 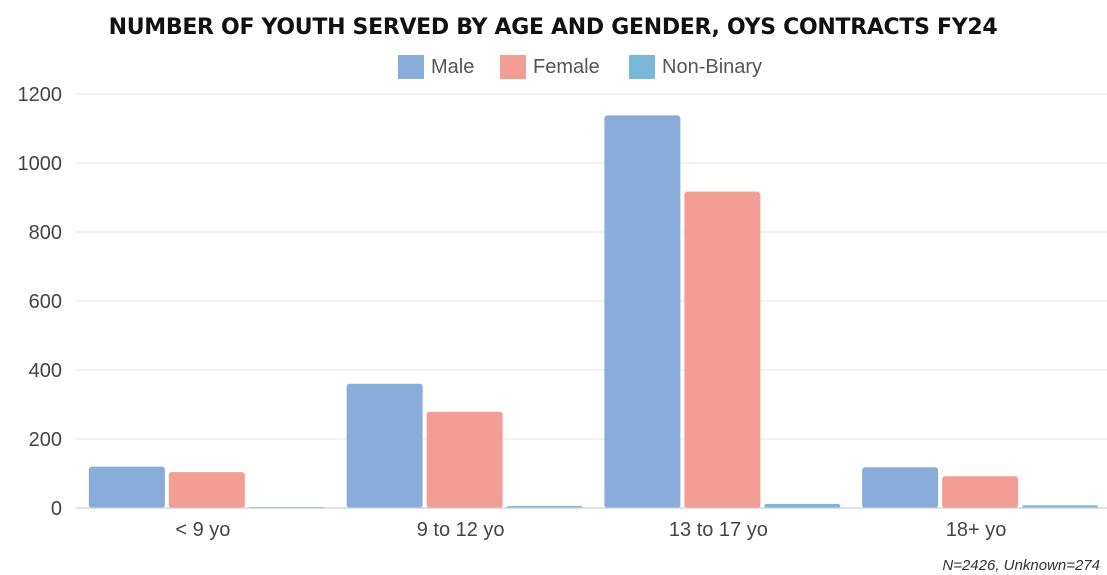 What do you see at coordinates (45, 440) in the screenshot?
I see `y-tick-label-200: 200` at bounding box center [45, 440].